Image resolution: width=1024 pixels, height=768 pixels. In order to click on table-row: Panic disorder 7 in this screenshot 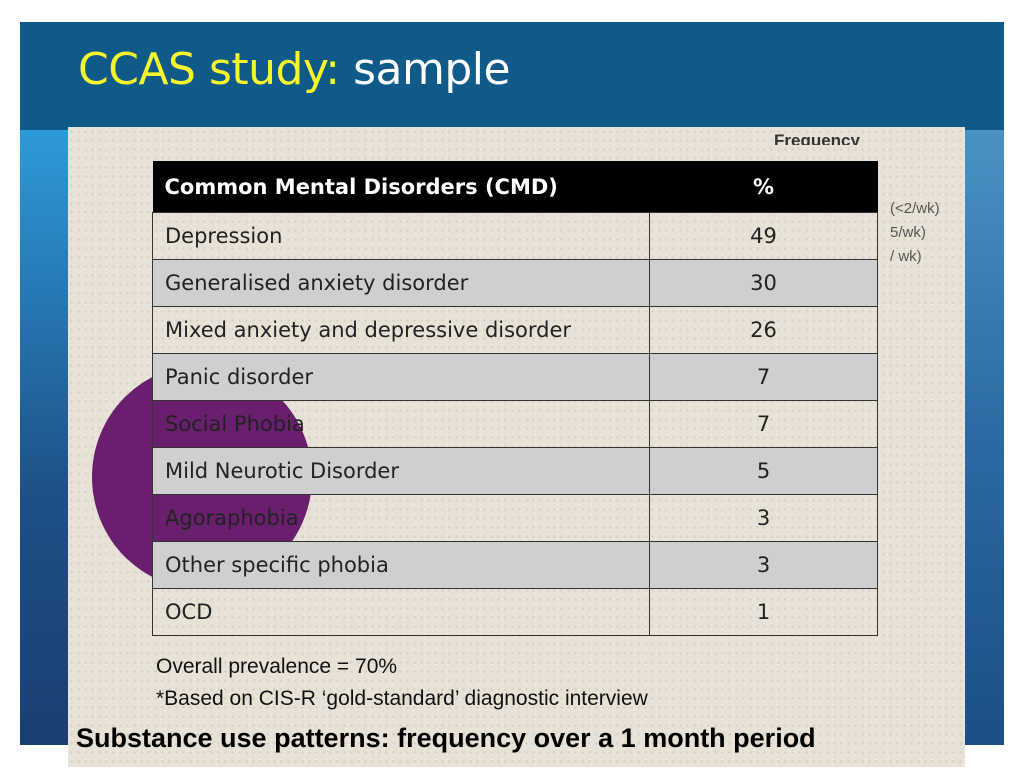, I will do `click(515, 377)`.